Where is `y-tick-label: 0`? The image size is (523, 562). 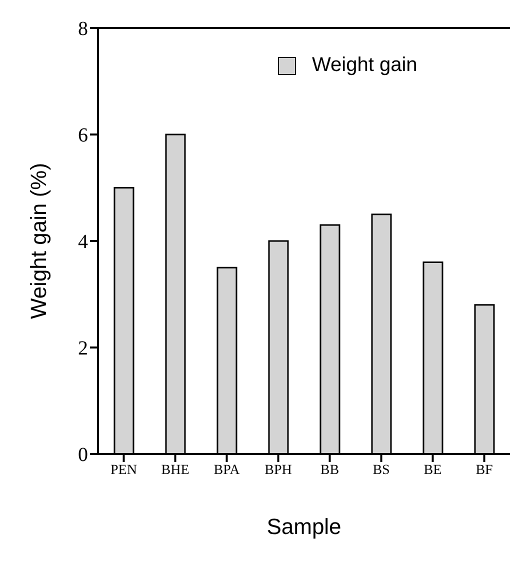
y-tick-label: 0 is located at coordinates (83, 455).